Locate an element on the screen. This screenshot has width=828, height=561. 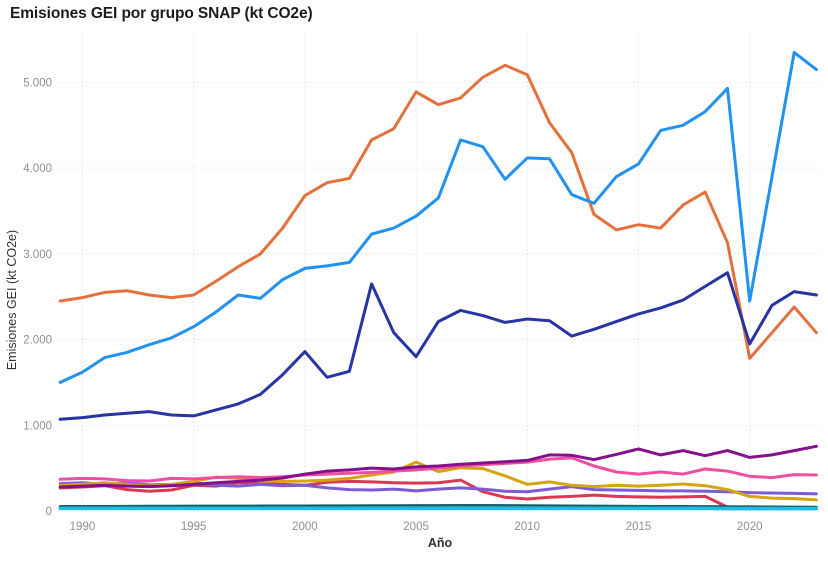
x-tick-label: 2000 is located at coordinates (305, 527).